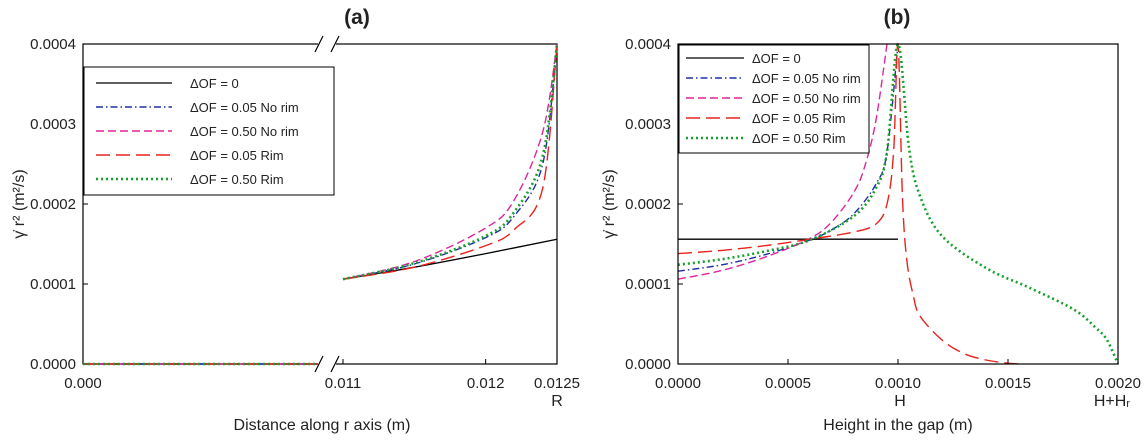 The width and height of the screenshot is (1146, 440). Describe the element at coordinates (327, 204) in the screenshot. I see `panel-a-axis-break` at that location.